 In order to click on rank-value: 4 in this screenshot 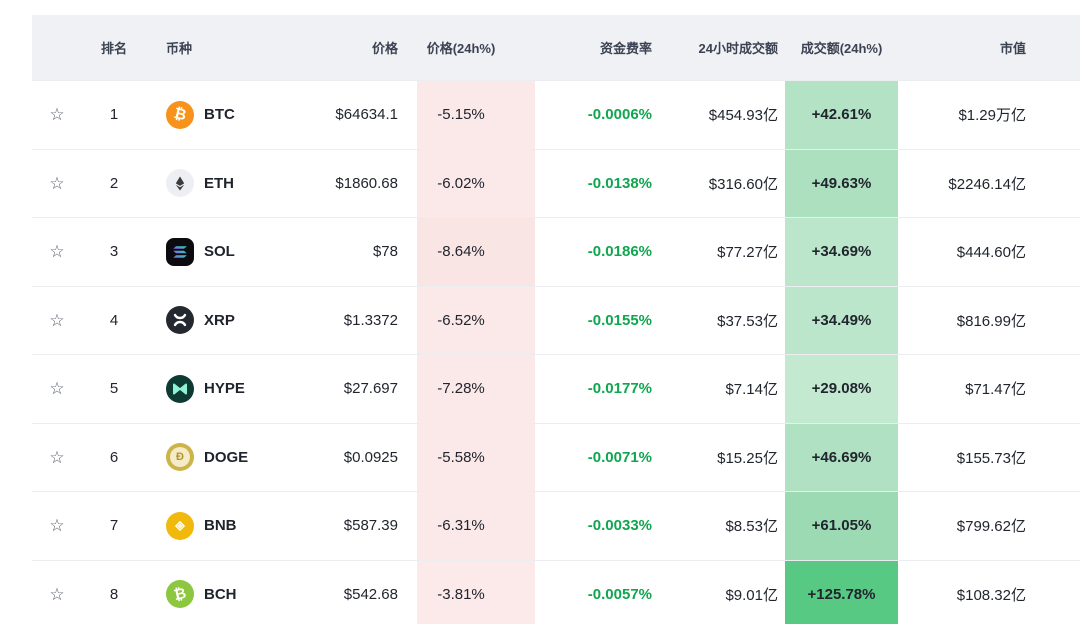, I will do `click(114, 320)`.